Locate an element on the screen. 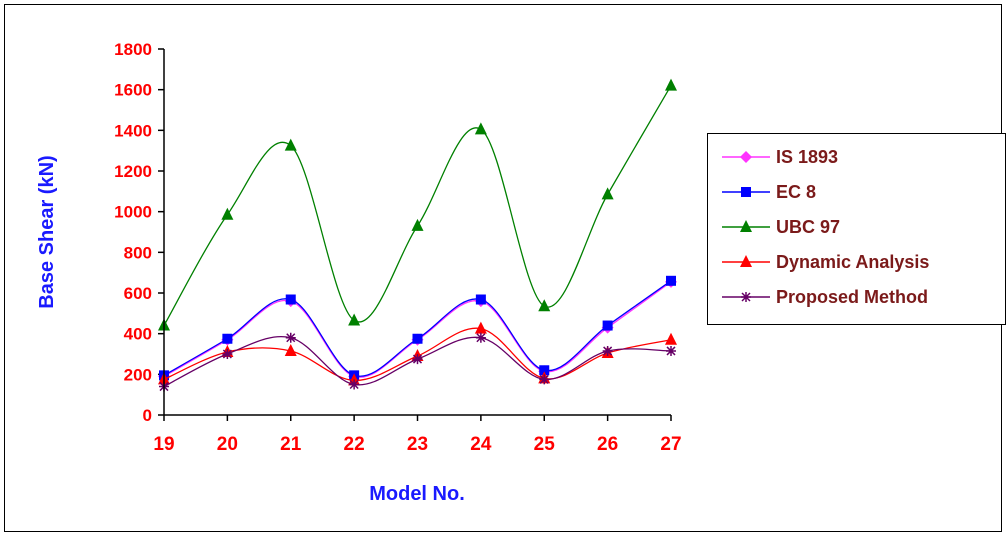  legend-item: UBC 97 is located at coordinates (780, 227).